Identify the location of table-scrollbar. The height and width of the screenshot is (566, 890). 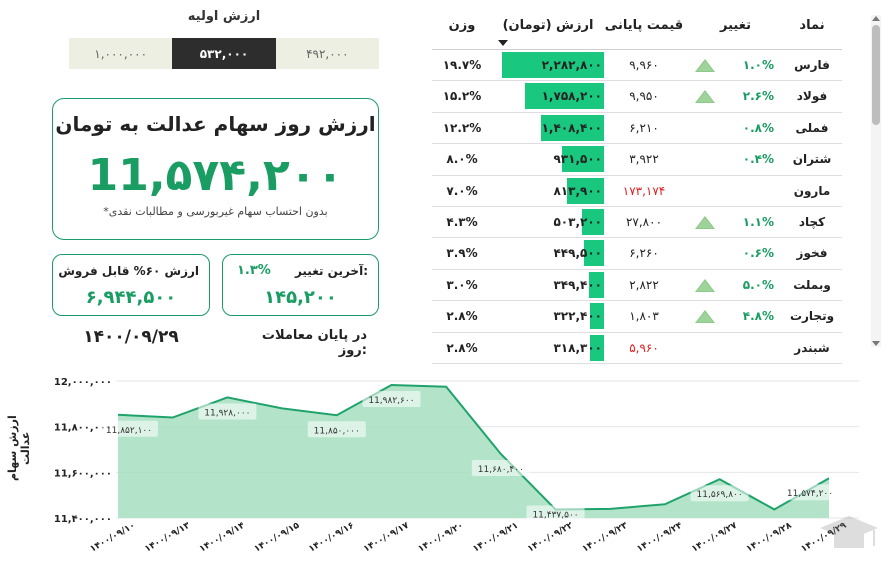
(876, 181).